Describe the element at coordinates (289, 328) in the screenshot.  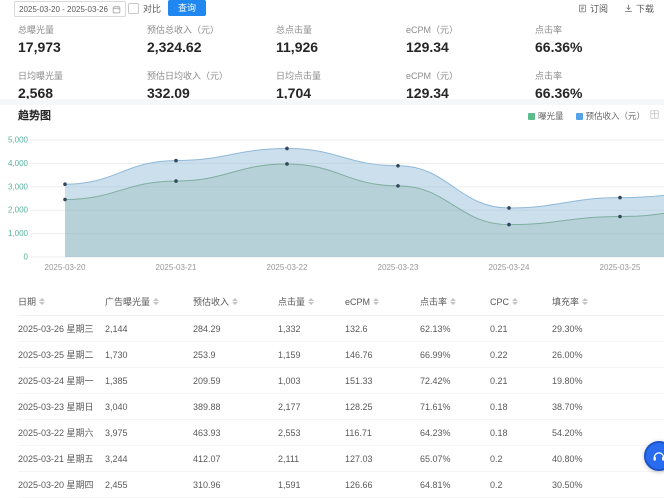
I see `table-cell: 1,332` at that location.